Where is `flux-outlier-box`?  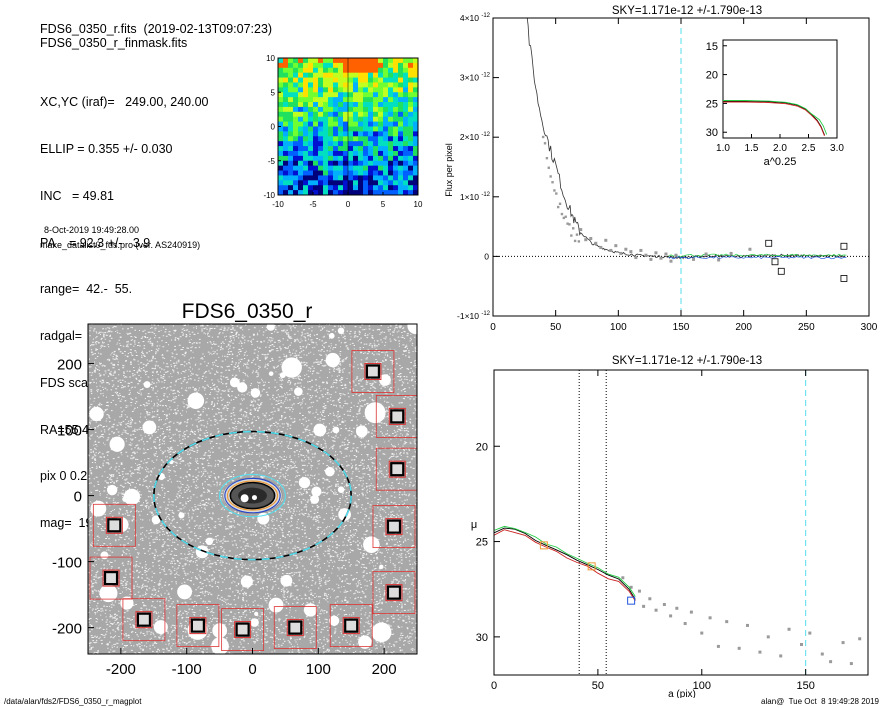 flux-outlier-box is located at coordinates (844, 278).